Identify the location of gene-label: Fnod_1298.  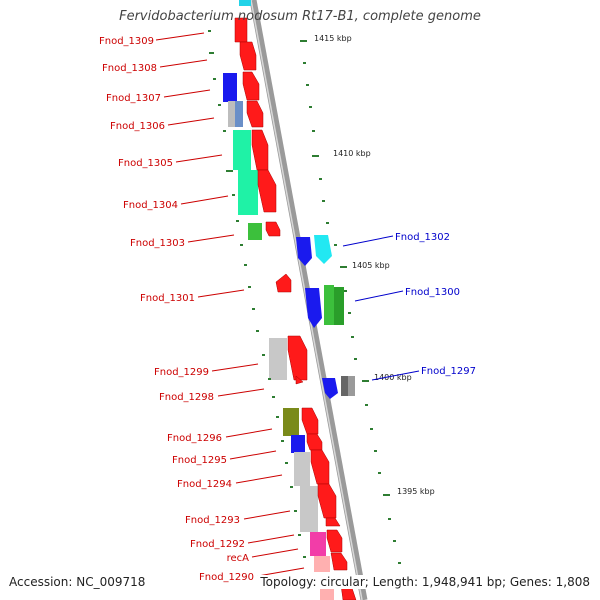
(186, 397).